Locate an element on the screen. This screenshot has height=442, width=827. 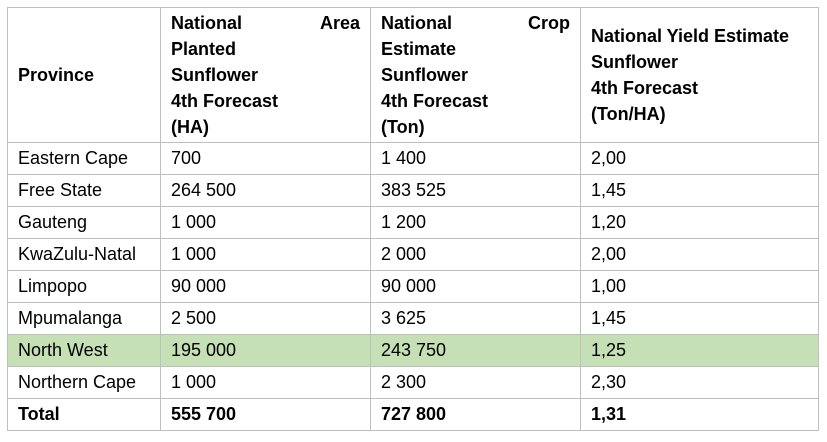
header-yield-line4: (Ton/HA) is located at coordinates (628, 114).